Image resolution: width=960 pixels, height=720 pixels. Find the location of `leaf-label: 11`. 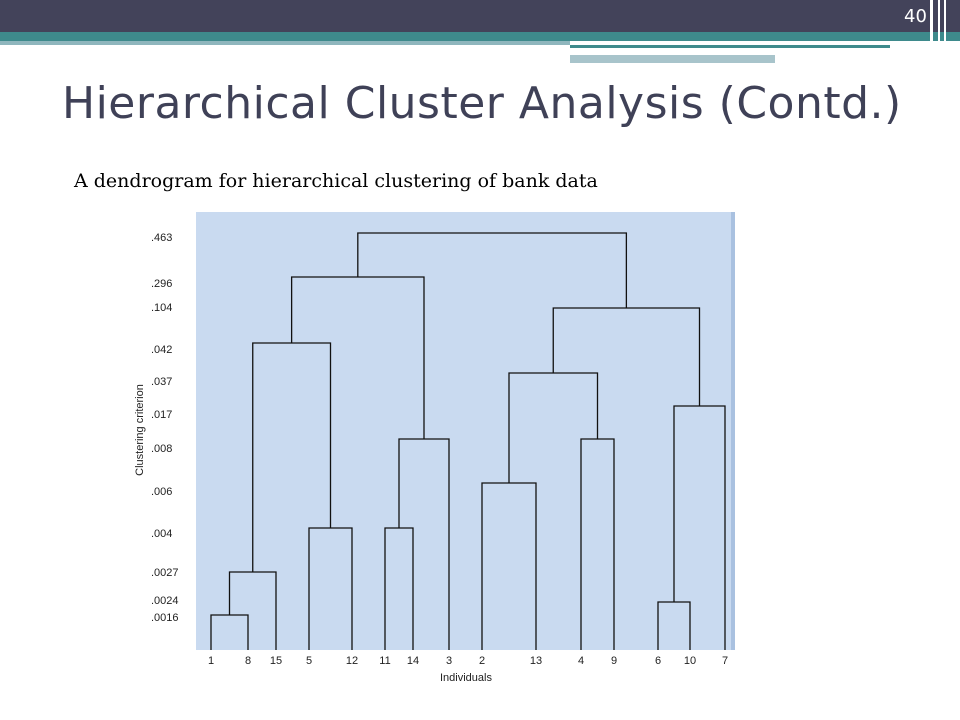

leaf-label: 11 is located at coordinates (384, 661).